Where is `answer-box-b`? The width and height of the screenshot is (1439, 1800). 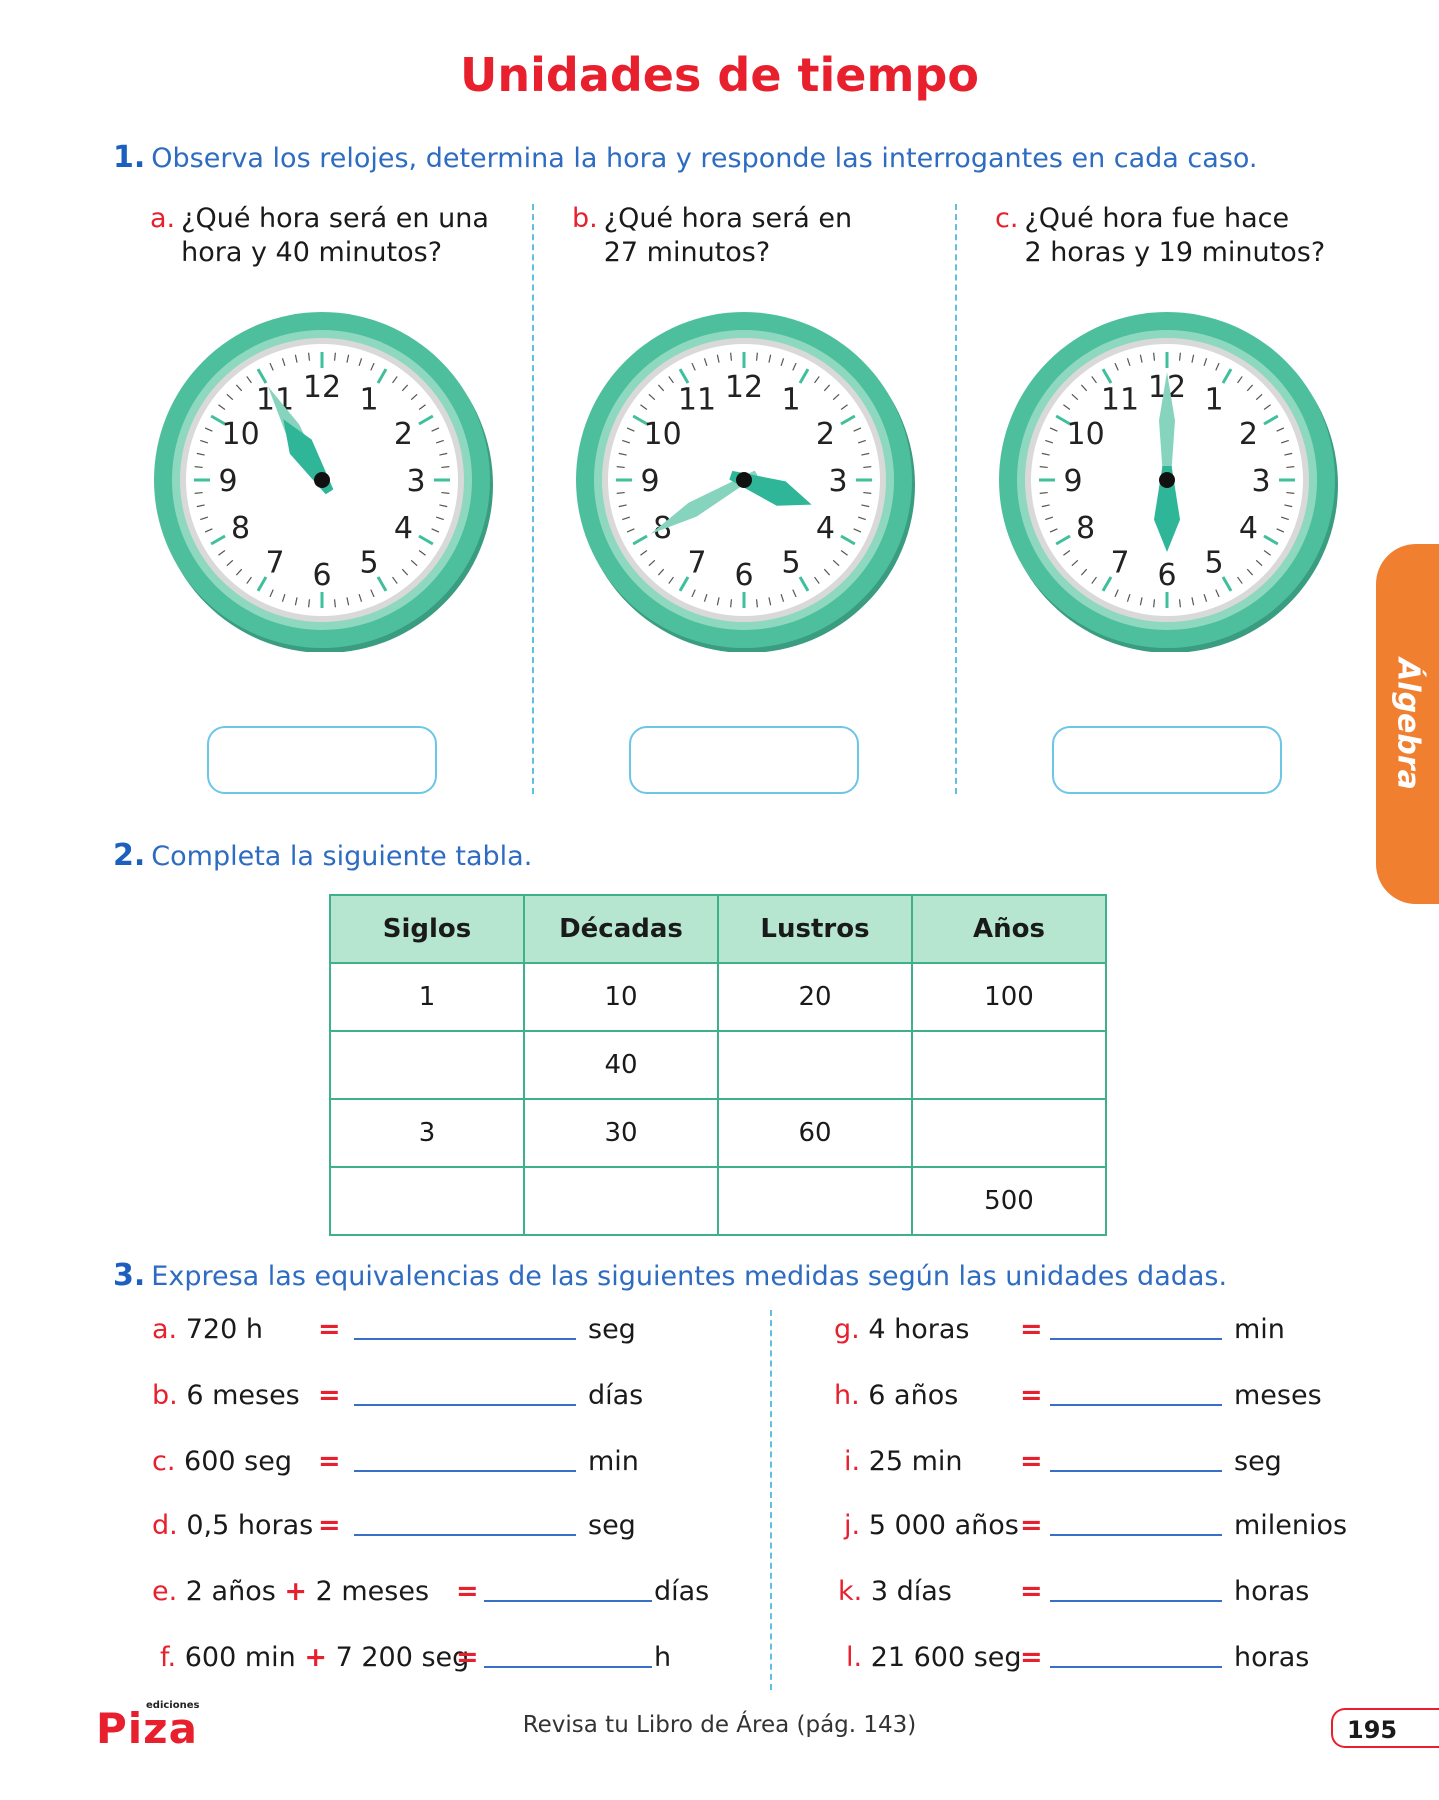 answer-box-b is located at coordinates (744, 760).